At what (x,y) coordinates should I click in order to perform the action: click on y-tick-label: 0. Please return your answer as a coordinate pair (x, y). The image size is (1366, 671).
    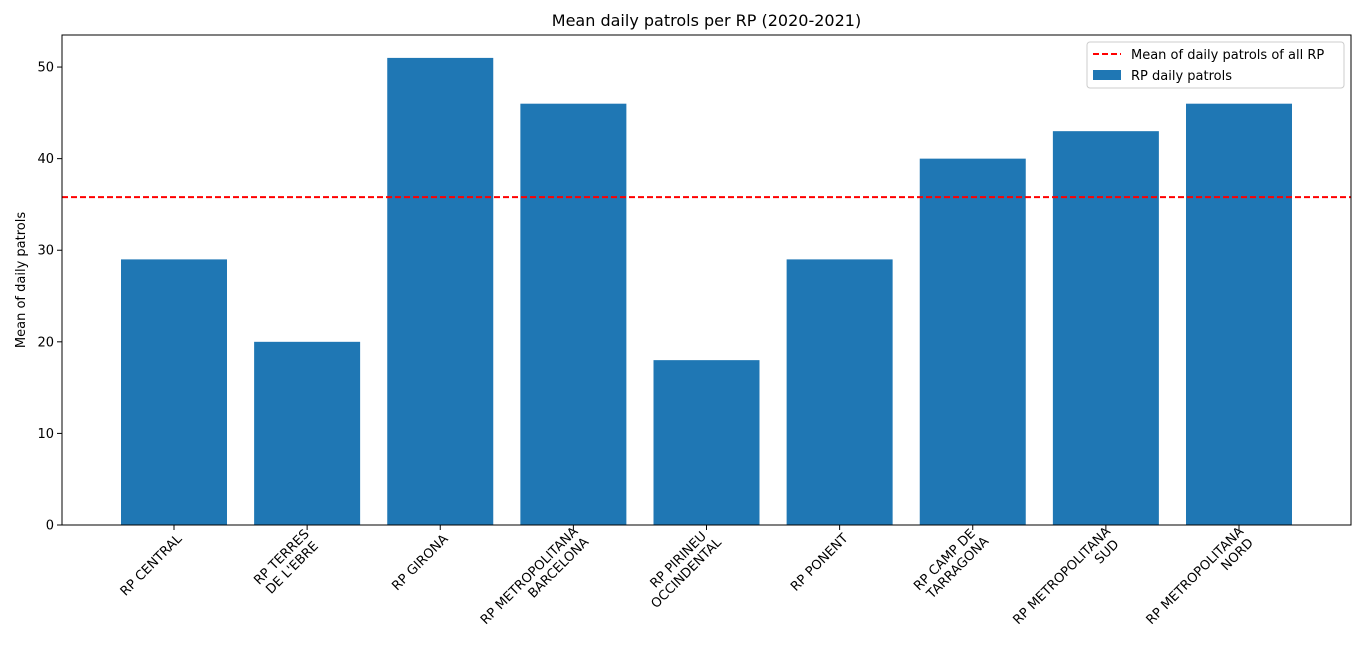
    Looking at the image, I should click on (50, 526).